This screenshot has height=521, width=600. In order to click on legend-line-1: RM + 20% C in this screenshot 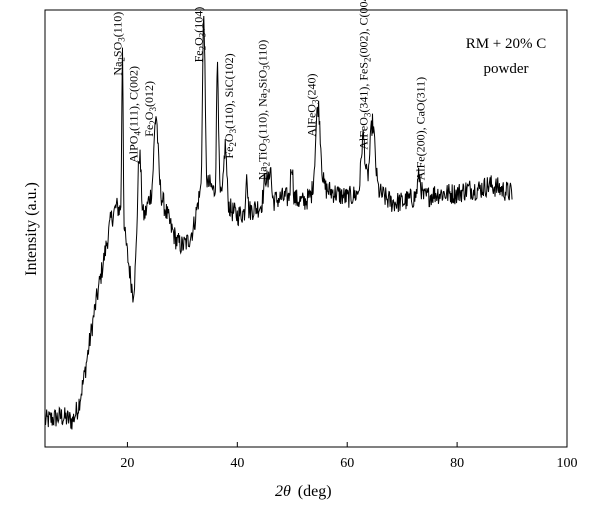, I will do `click(506, 44)`.